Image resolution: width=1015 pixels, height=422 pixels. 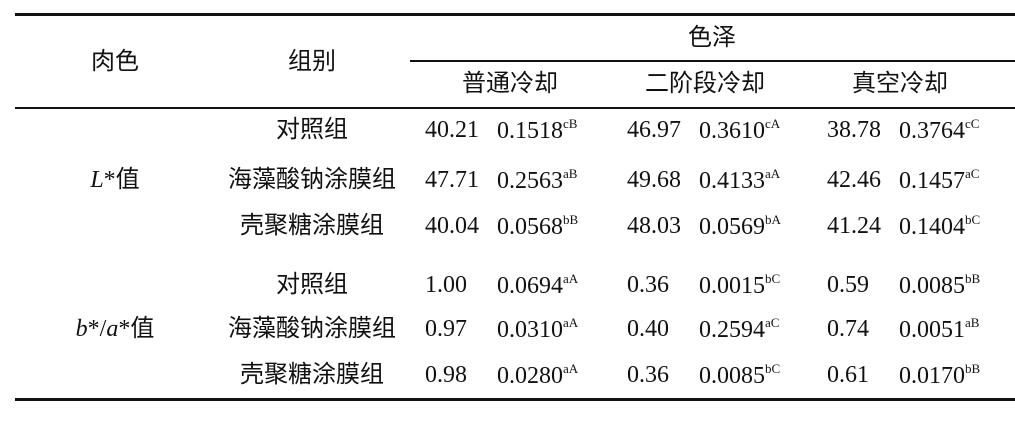 What do you see at coordinates (510, 84) in the screenshot?
I see `header-method: 普通冷却` at bounding box center [510, 84].